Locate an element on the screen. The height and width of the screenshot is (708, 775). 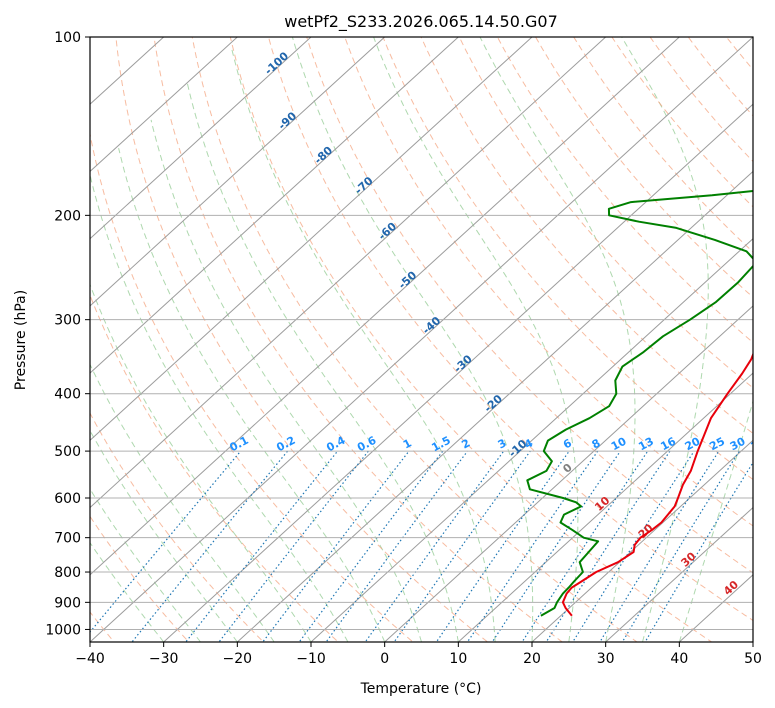
x-tick-label: −10 is located at coordinates (311, 659).